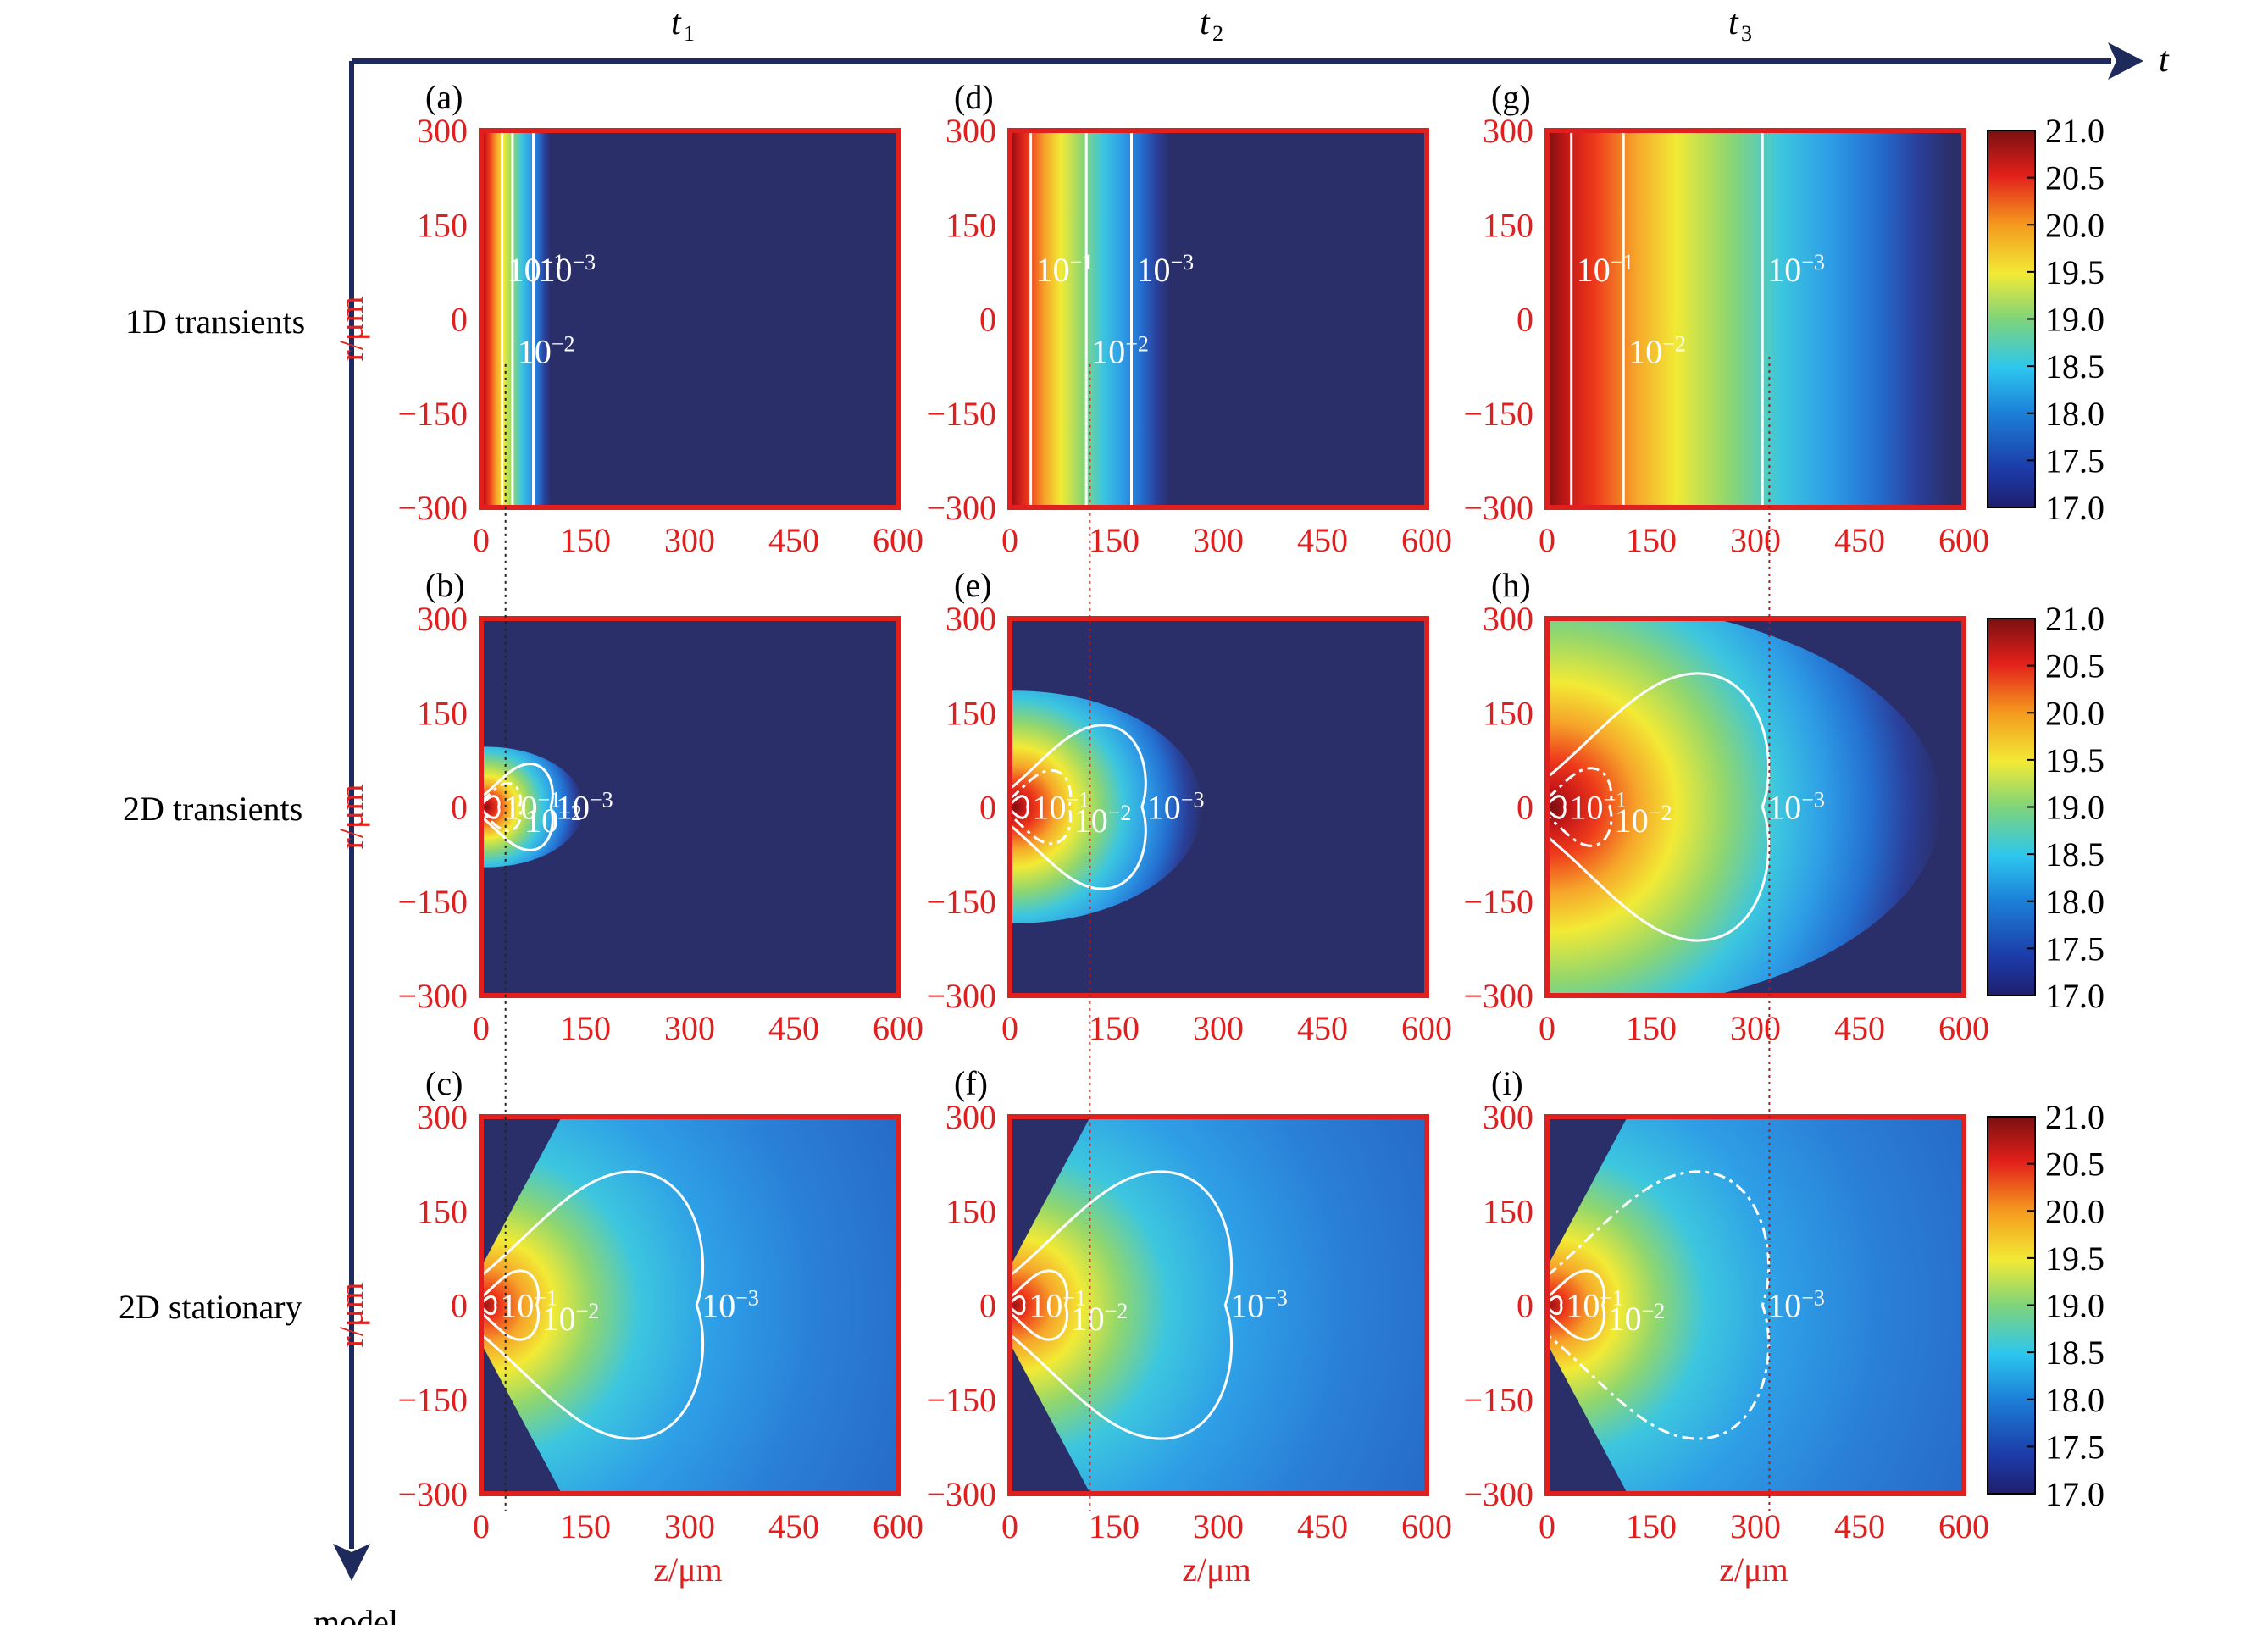 This screenshot has height=1625, width=2268. Describe the element at coordinates (571, 1318) in the screenshot. I see `contour-label: 10−2` at that location.